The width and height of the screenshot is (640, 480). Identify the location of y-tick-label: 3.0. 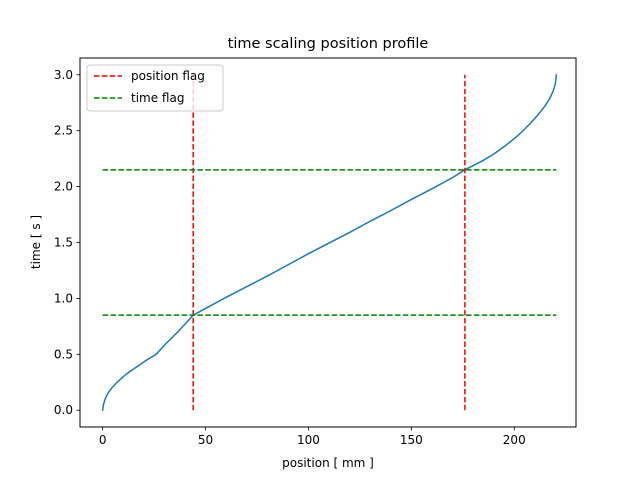
(63, 75).